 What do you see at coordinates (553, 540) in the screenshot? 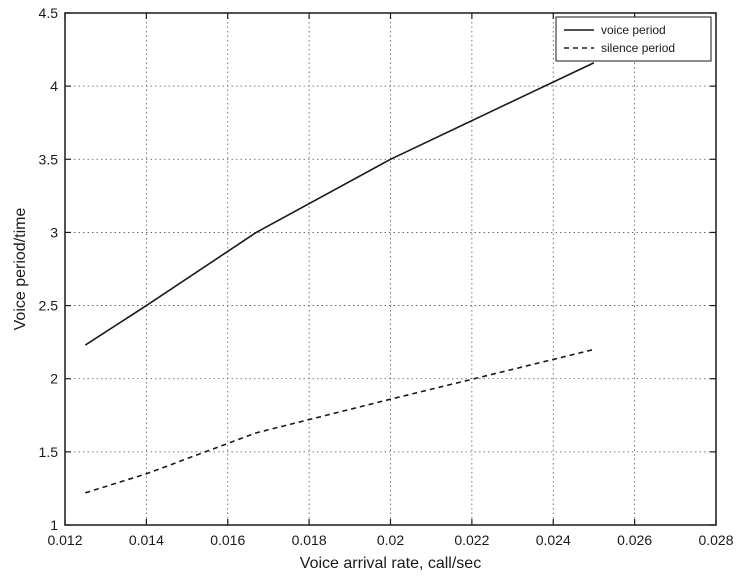
I see `x-tick-label: 0.024` at bounding box center [553, 540].